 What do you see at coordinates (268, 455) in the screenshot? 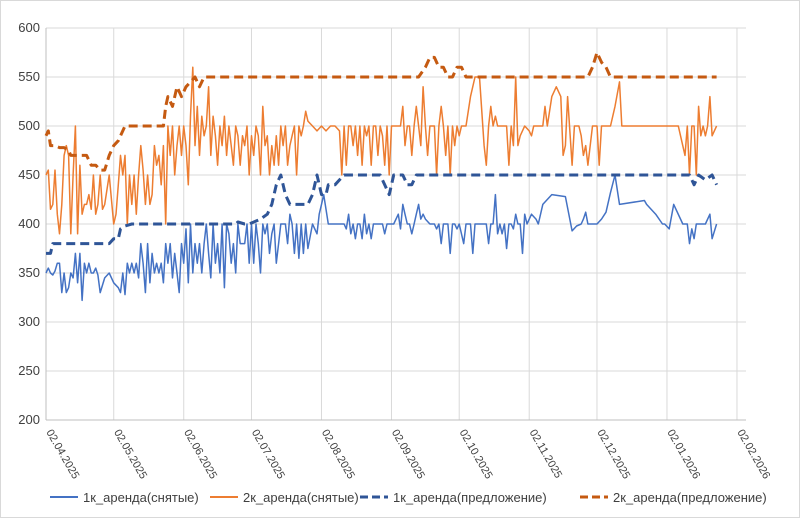
I see `x-tick-label: 02.07.2025` at bounding box center [268, 455].